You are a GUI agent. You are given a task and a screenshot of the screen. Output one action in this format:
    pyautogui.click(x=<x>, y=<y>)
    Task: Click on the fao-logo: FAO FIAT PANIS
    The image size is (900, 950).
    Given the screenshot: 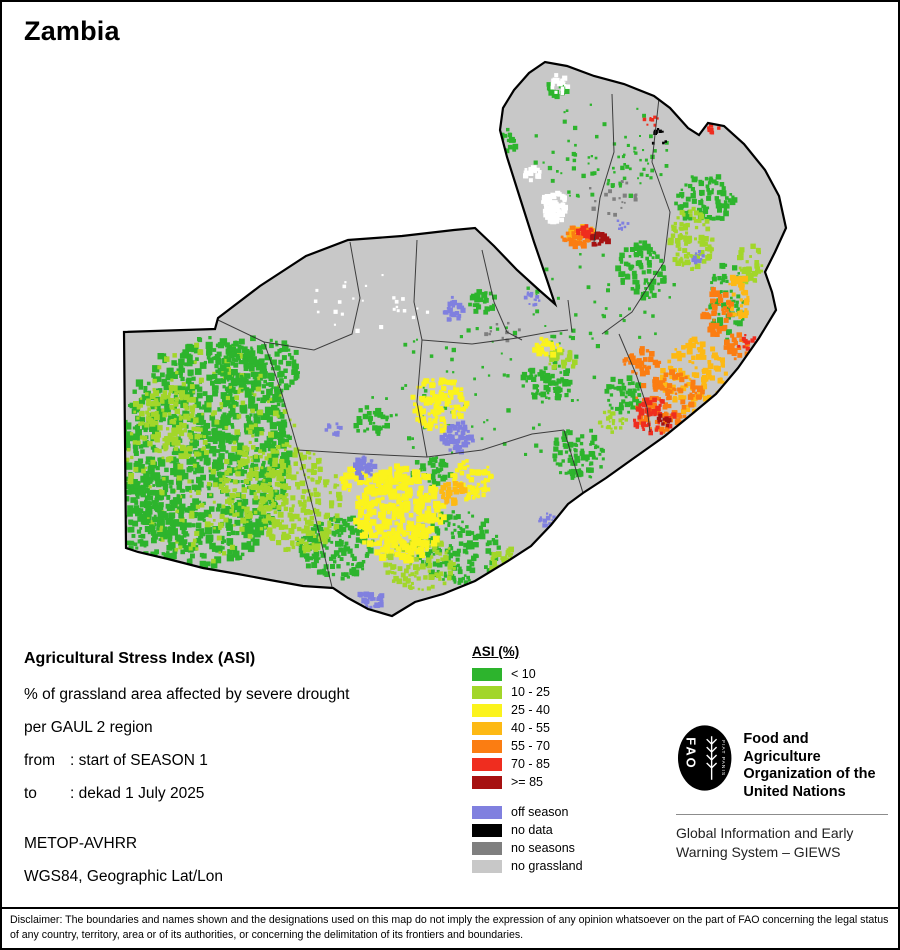 What is the action you would take?
    pyautogui.click(x=704, y=758)
    